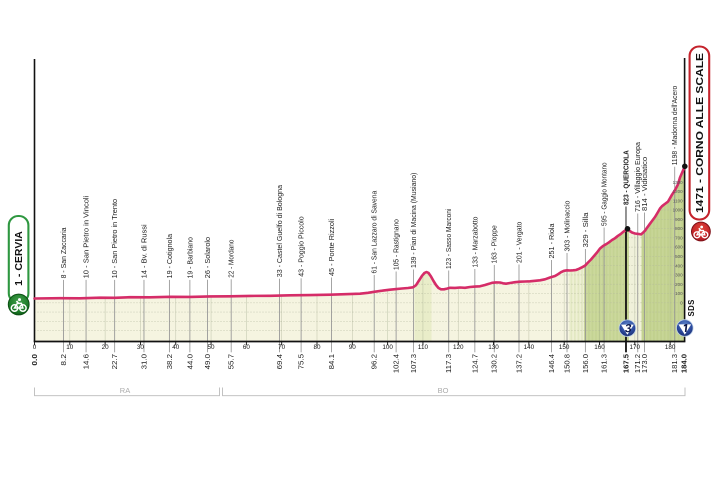 This screenshot has height=484, width=720. I want to click on svg-text: 201 - Vergato, so click(519, 242).